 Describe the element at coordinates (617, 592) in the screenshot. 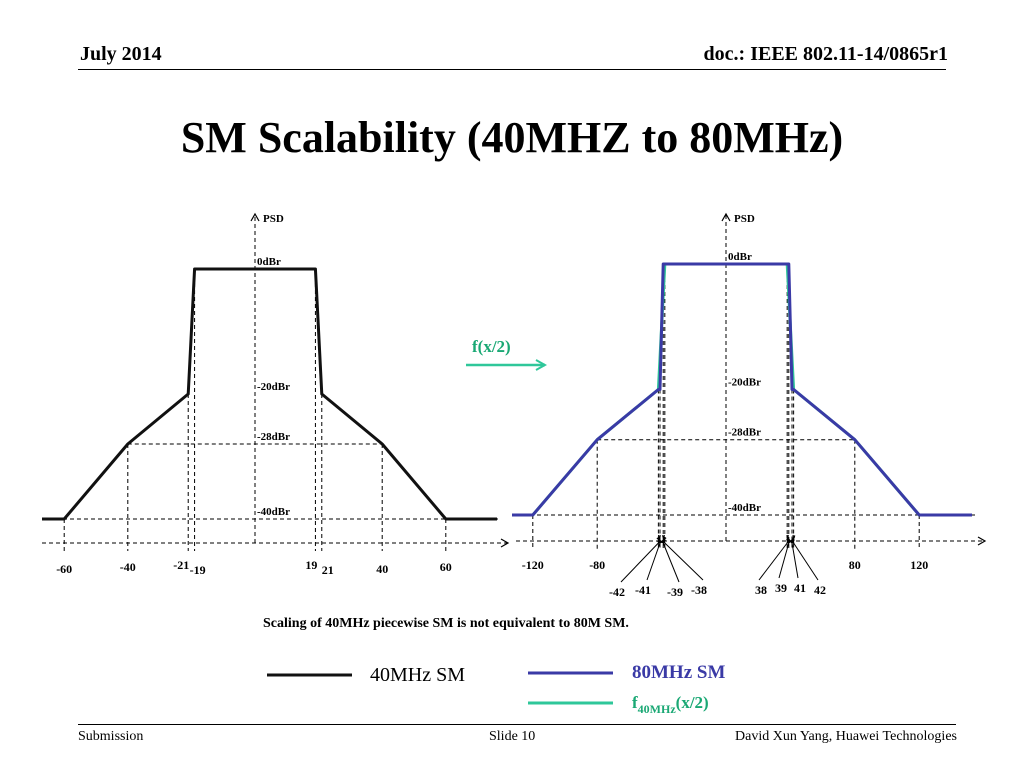

I see `lower-tick-label: -42` at that location.